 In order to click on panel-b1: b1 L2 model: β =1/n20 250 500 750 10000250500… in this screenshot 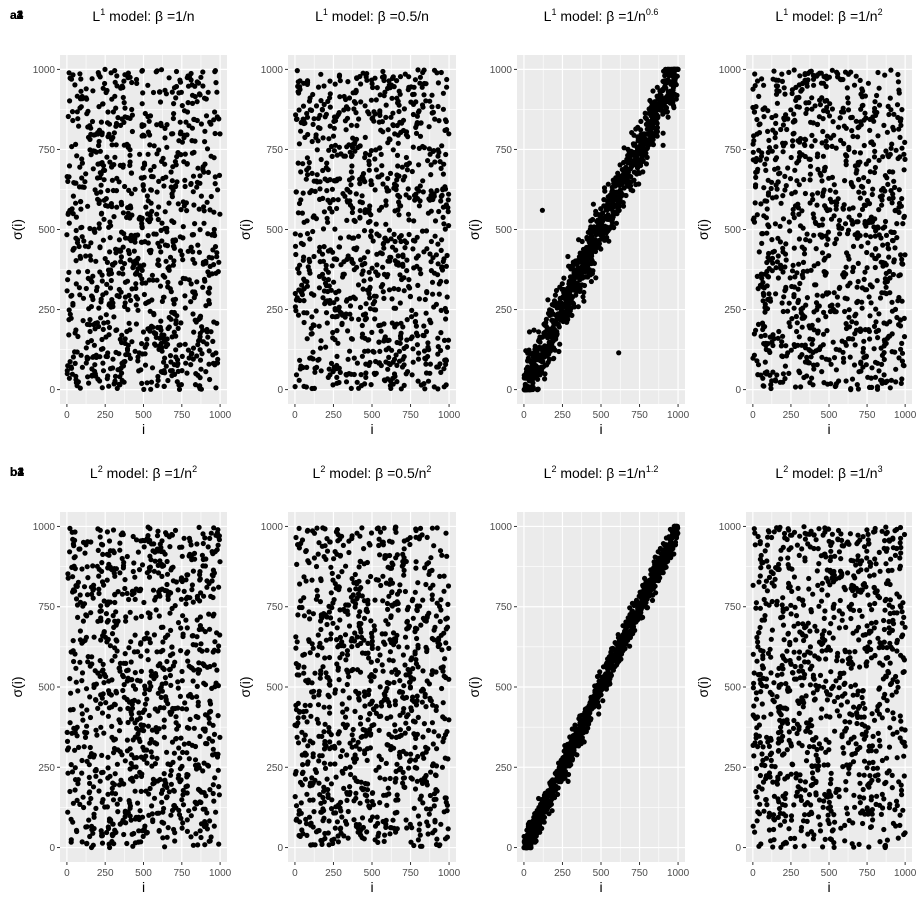, I will do `click(120, 679)`.